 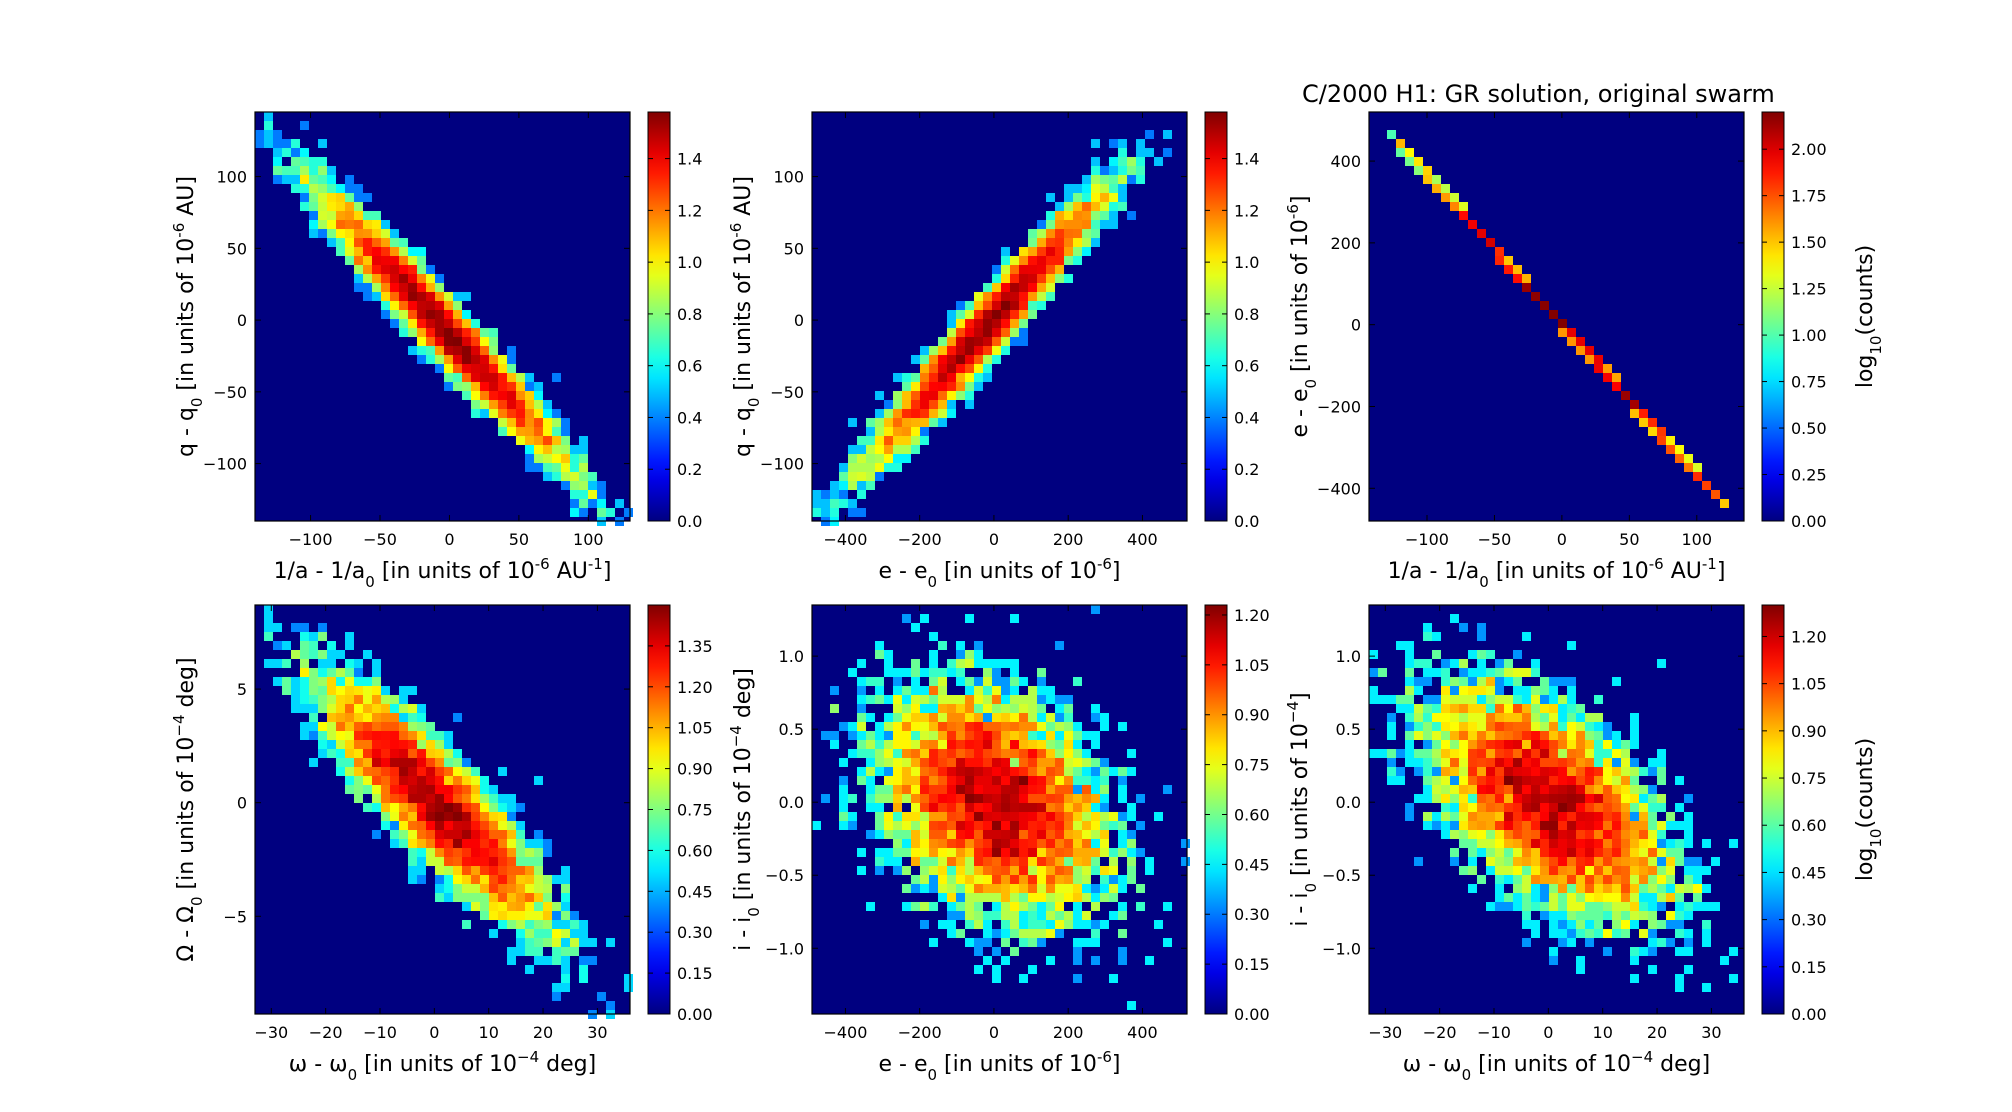 What do you see at coordinates (1809, 731) in the screenshot?
I see `colorbar-tick-label: 0.90` at bounding box center [1809, 731].